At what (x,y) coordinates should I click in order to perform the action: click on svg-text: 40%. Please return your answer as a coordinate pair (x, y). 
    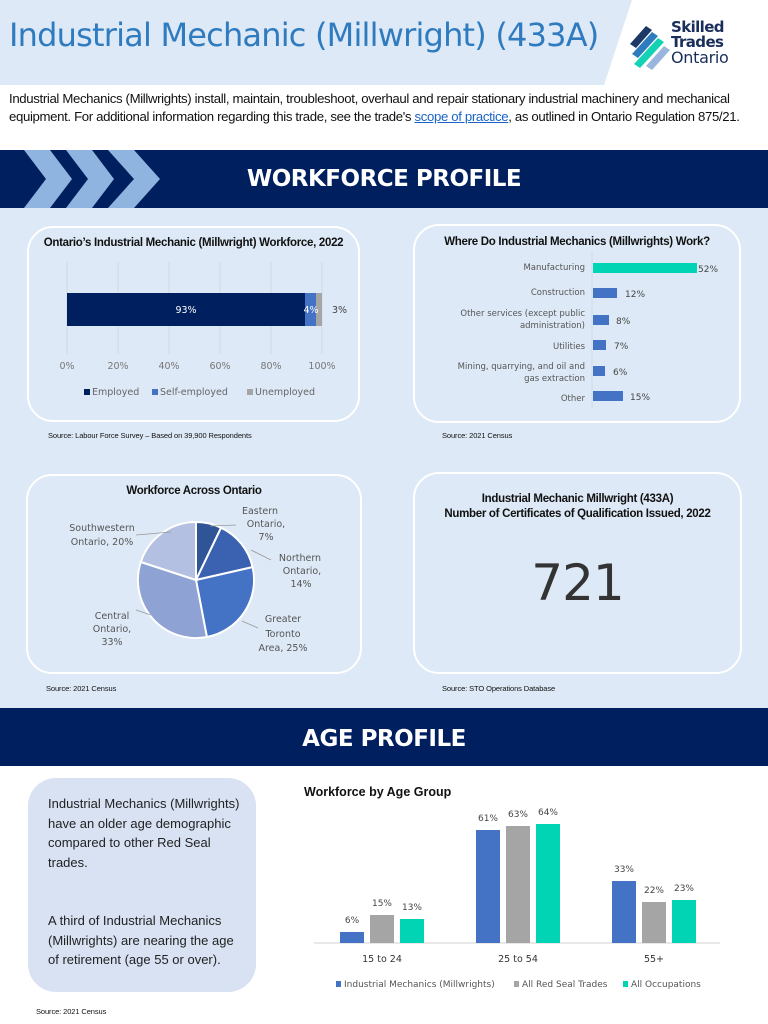
    Looking at the image, I should click on (168, 366).